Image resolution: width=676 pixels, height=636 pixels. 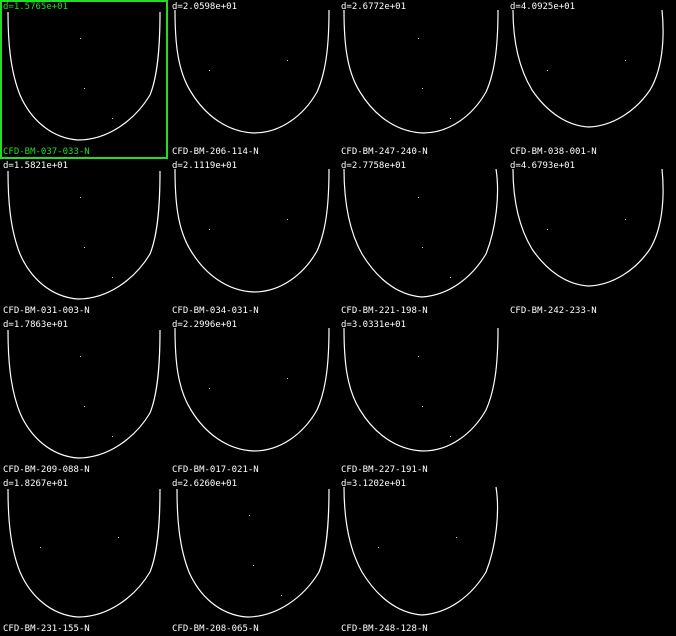 I want to click on thumbnail-cell: d=2.2996e+01 CFD-BM-017-021-N, so click(x=253, y=397).